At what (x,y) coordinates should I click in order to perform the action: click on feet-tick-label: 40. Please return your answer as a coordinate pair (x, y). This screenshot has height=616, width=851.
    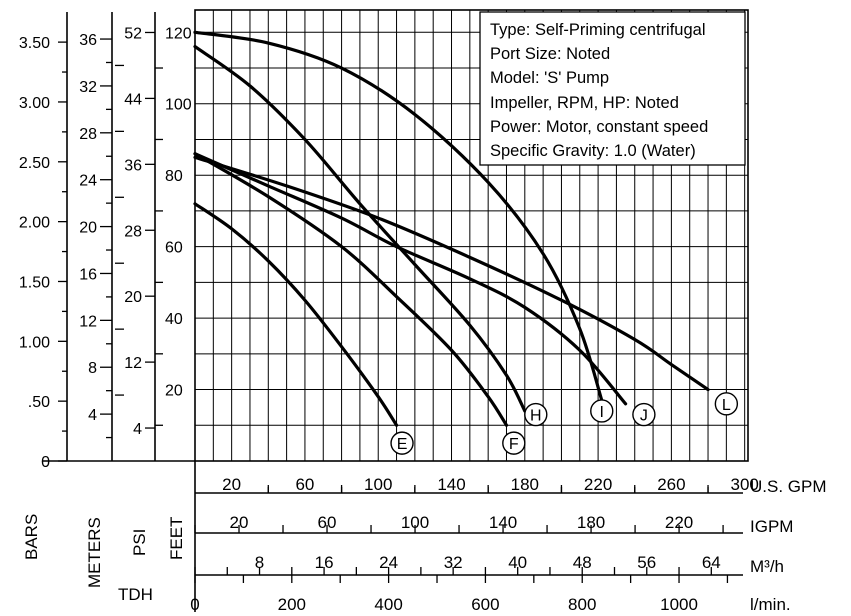
    Looking at the image, I should click on (174, 319).